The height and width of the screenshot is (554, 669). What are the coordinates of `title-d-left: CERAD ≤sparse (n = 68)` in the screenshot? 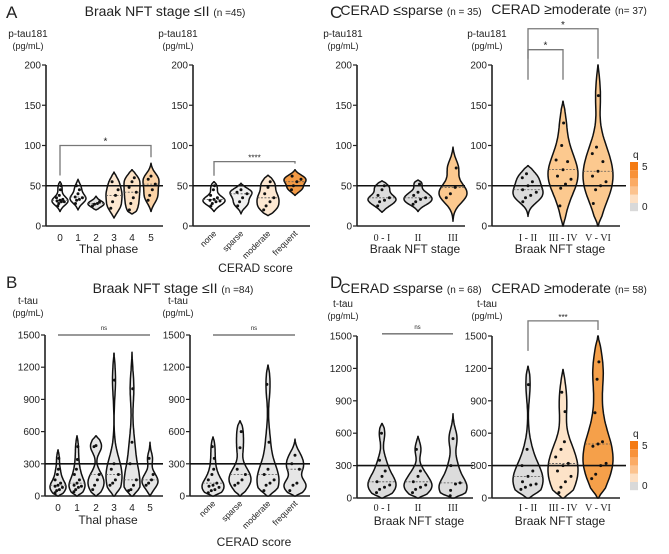 It's located at (410, 288).